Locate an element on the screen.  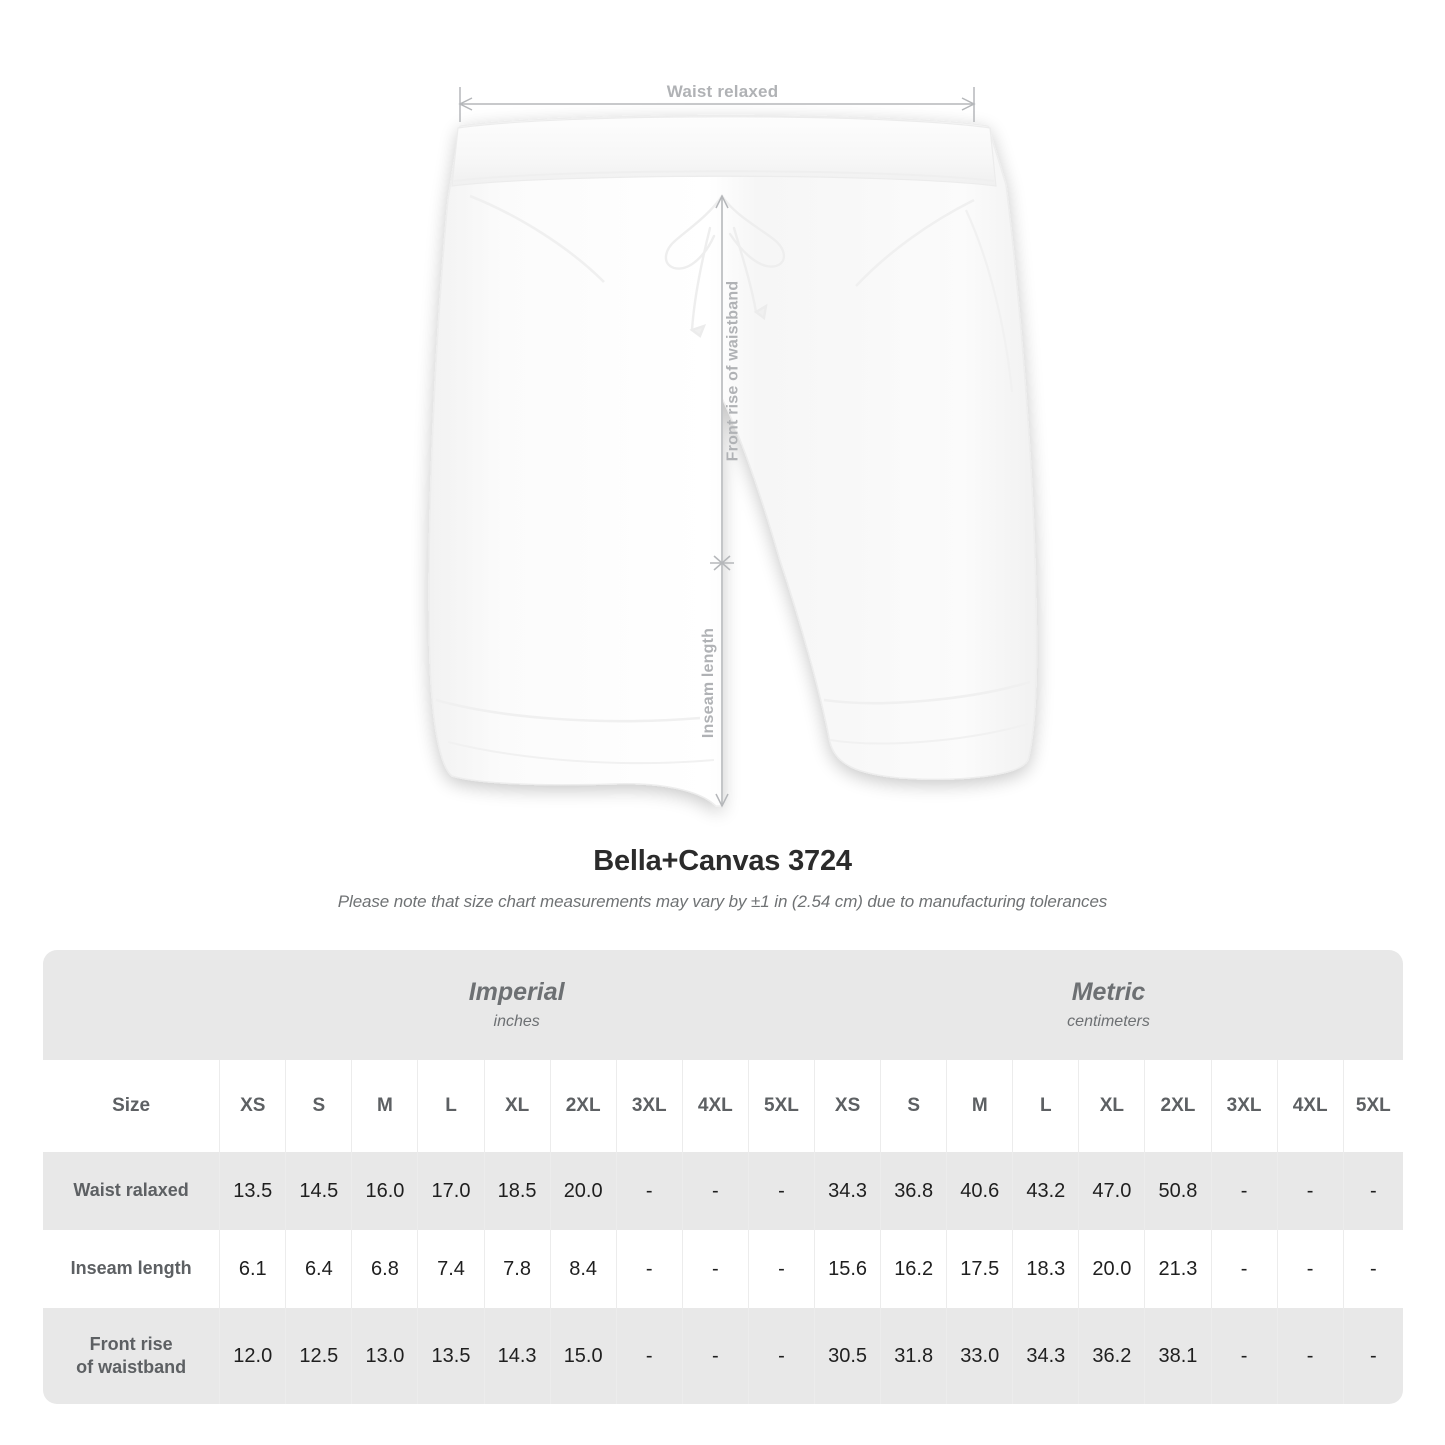
left-pocket-seam is located at coordinates (537, 238).